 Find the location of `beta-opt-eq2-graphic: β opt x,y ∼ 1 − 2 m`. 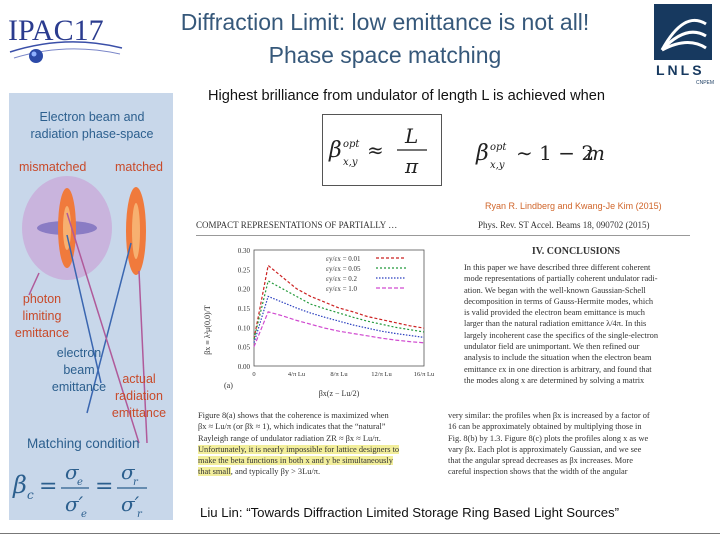

beta-opt-eq2-graphic: β opt x,y ∼ 1 − 2 m is located at coordinates (540, 156).